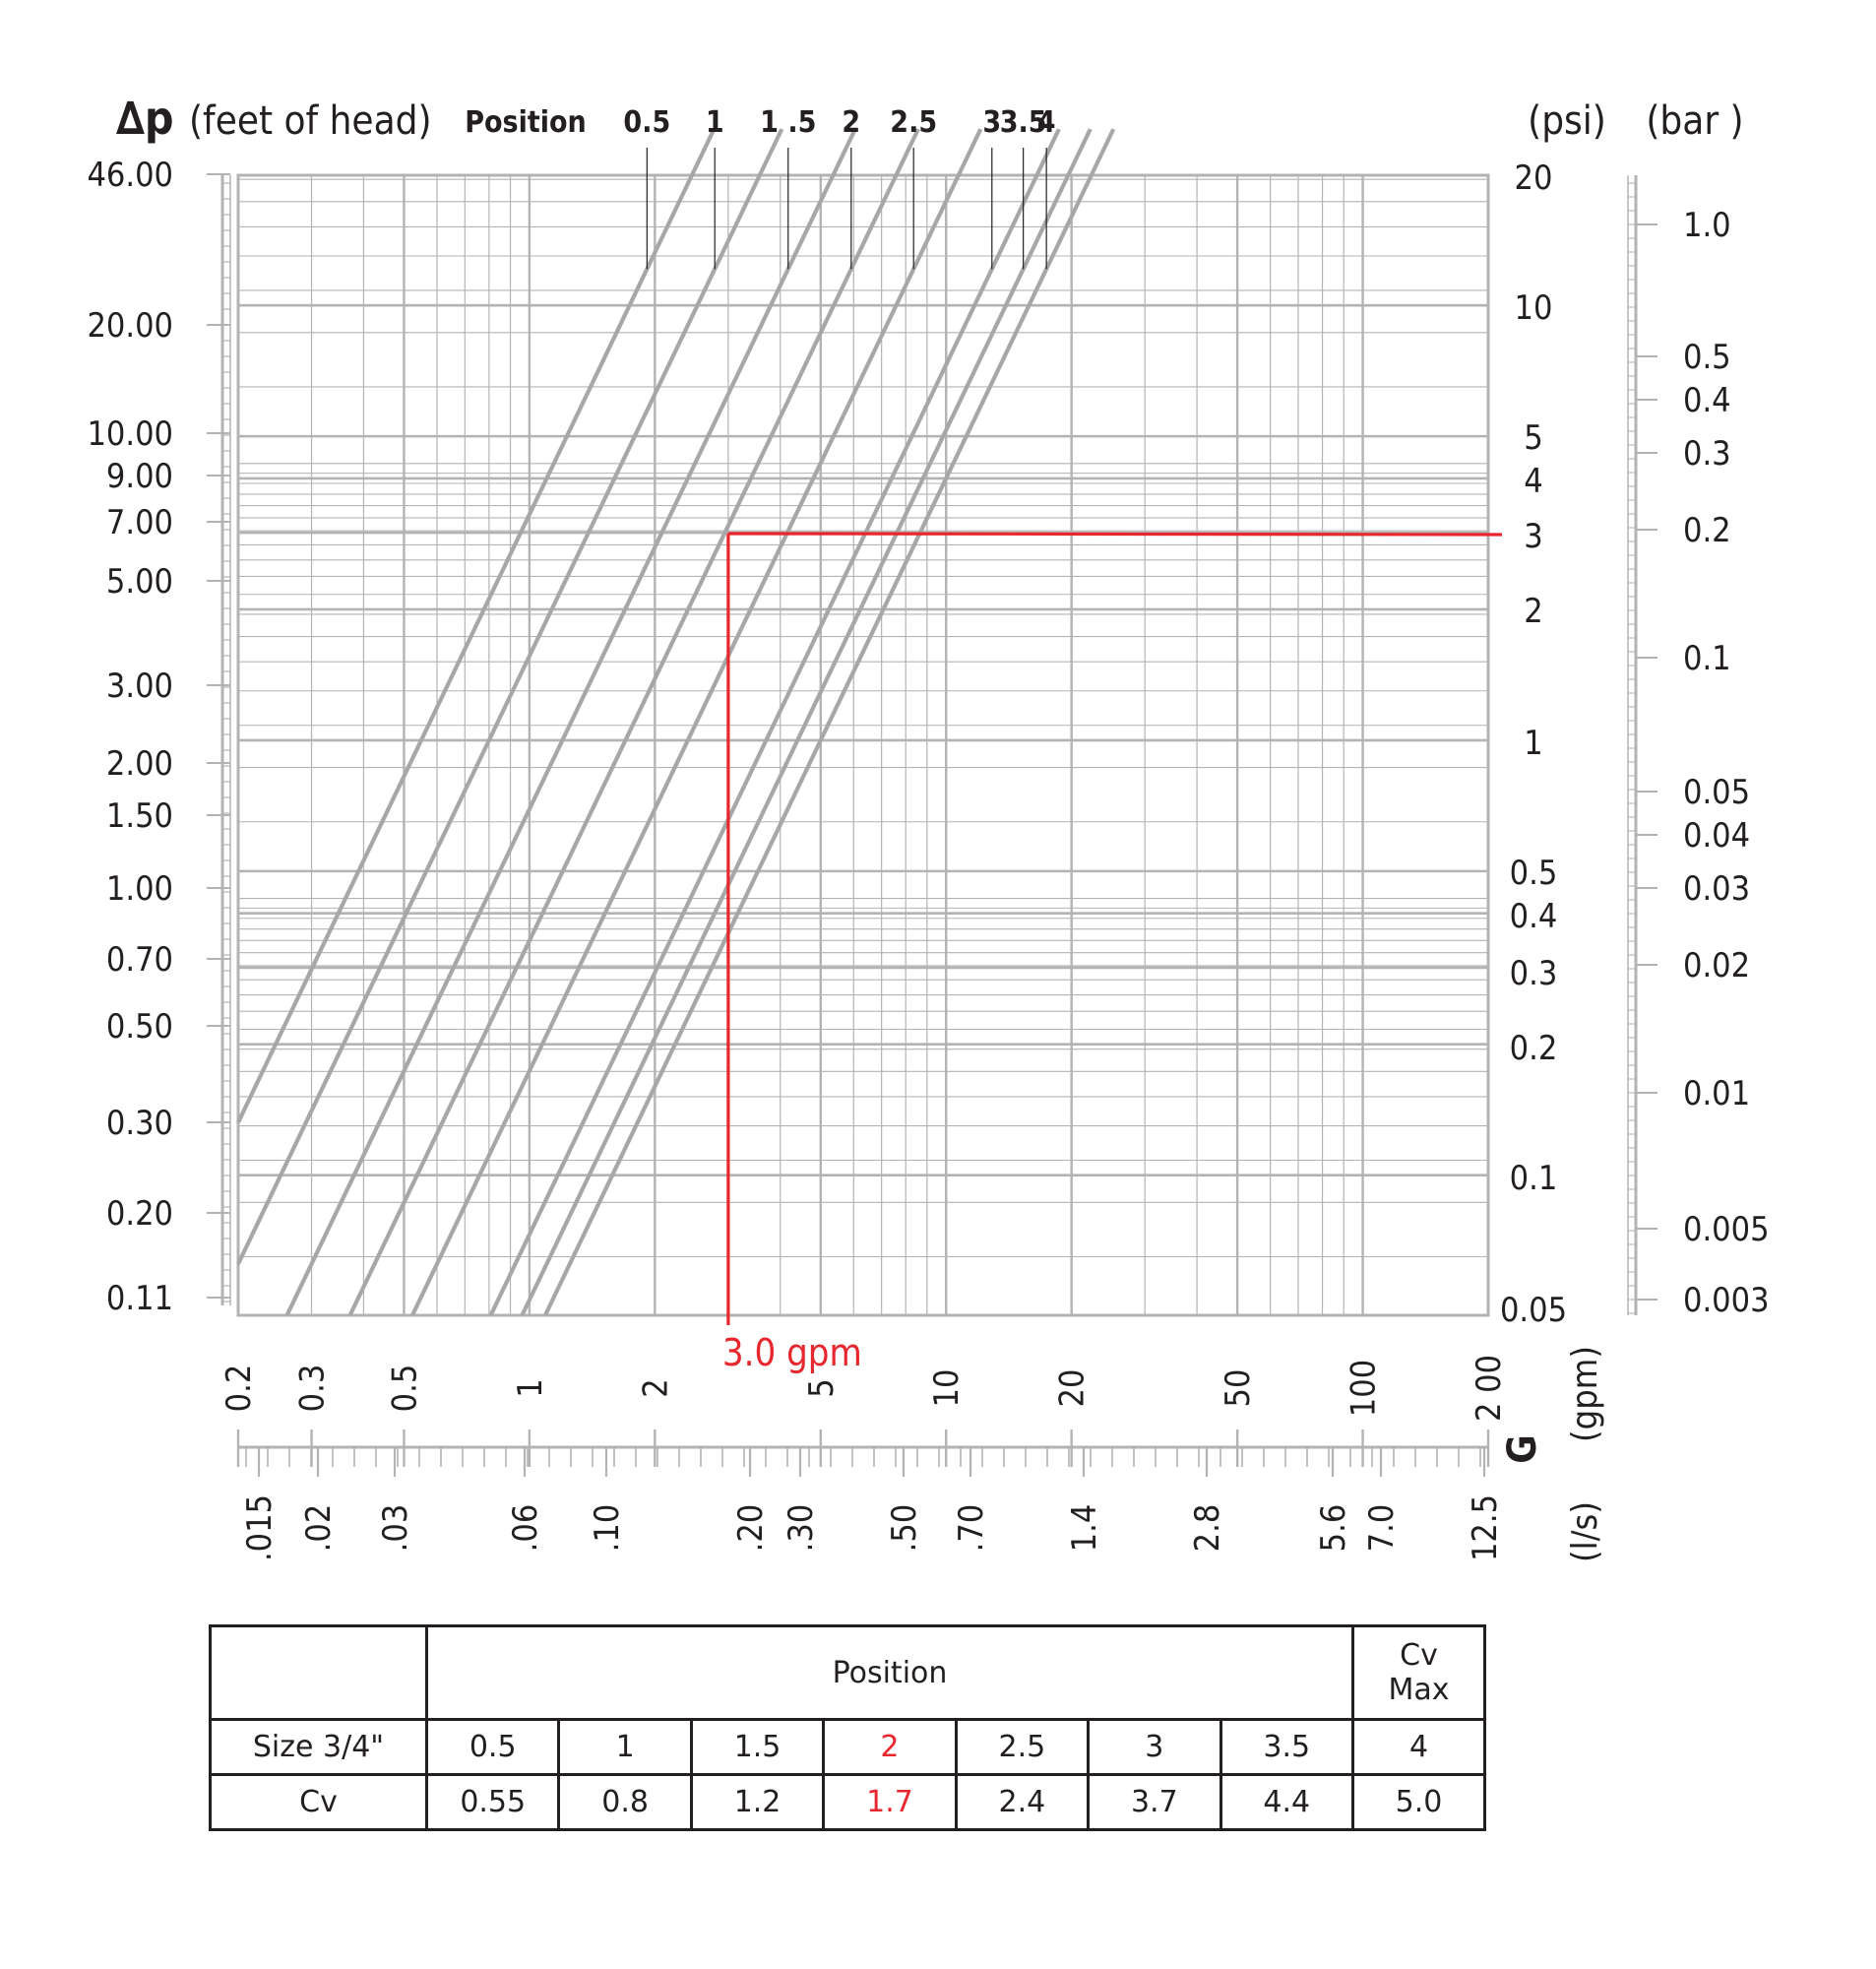 The width and height of the screenshot is (1876, 1969). Describe the element at coordinates (1726, 1300) in the screenshot. I see `bar-tick-label-12: 0.003` at that location.